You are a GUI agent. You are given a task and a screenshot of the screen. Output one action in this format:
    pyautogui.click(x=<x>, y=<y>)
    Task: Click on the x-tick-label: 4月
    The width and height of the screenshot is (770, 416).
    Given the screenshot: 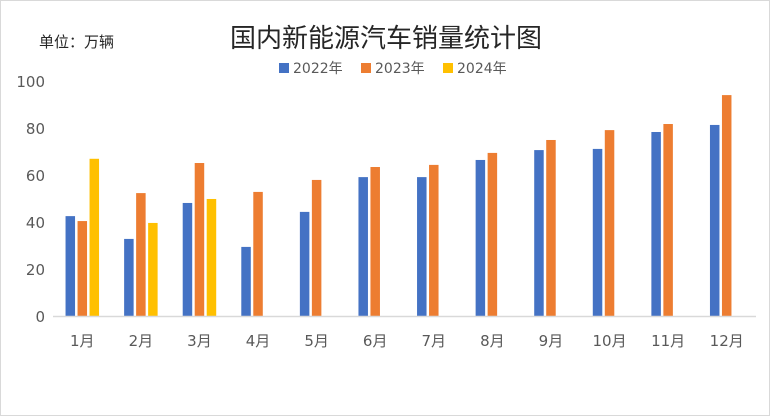 What is the action you would take?
    pyautogui.click(x=258, y=341)
    